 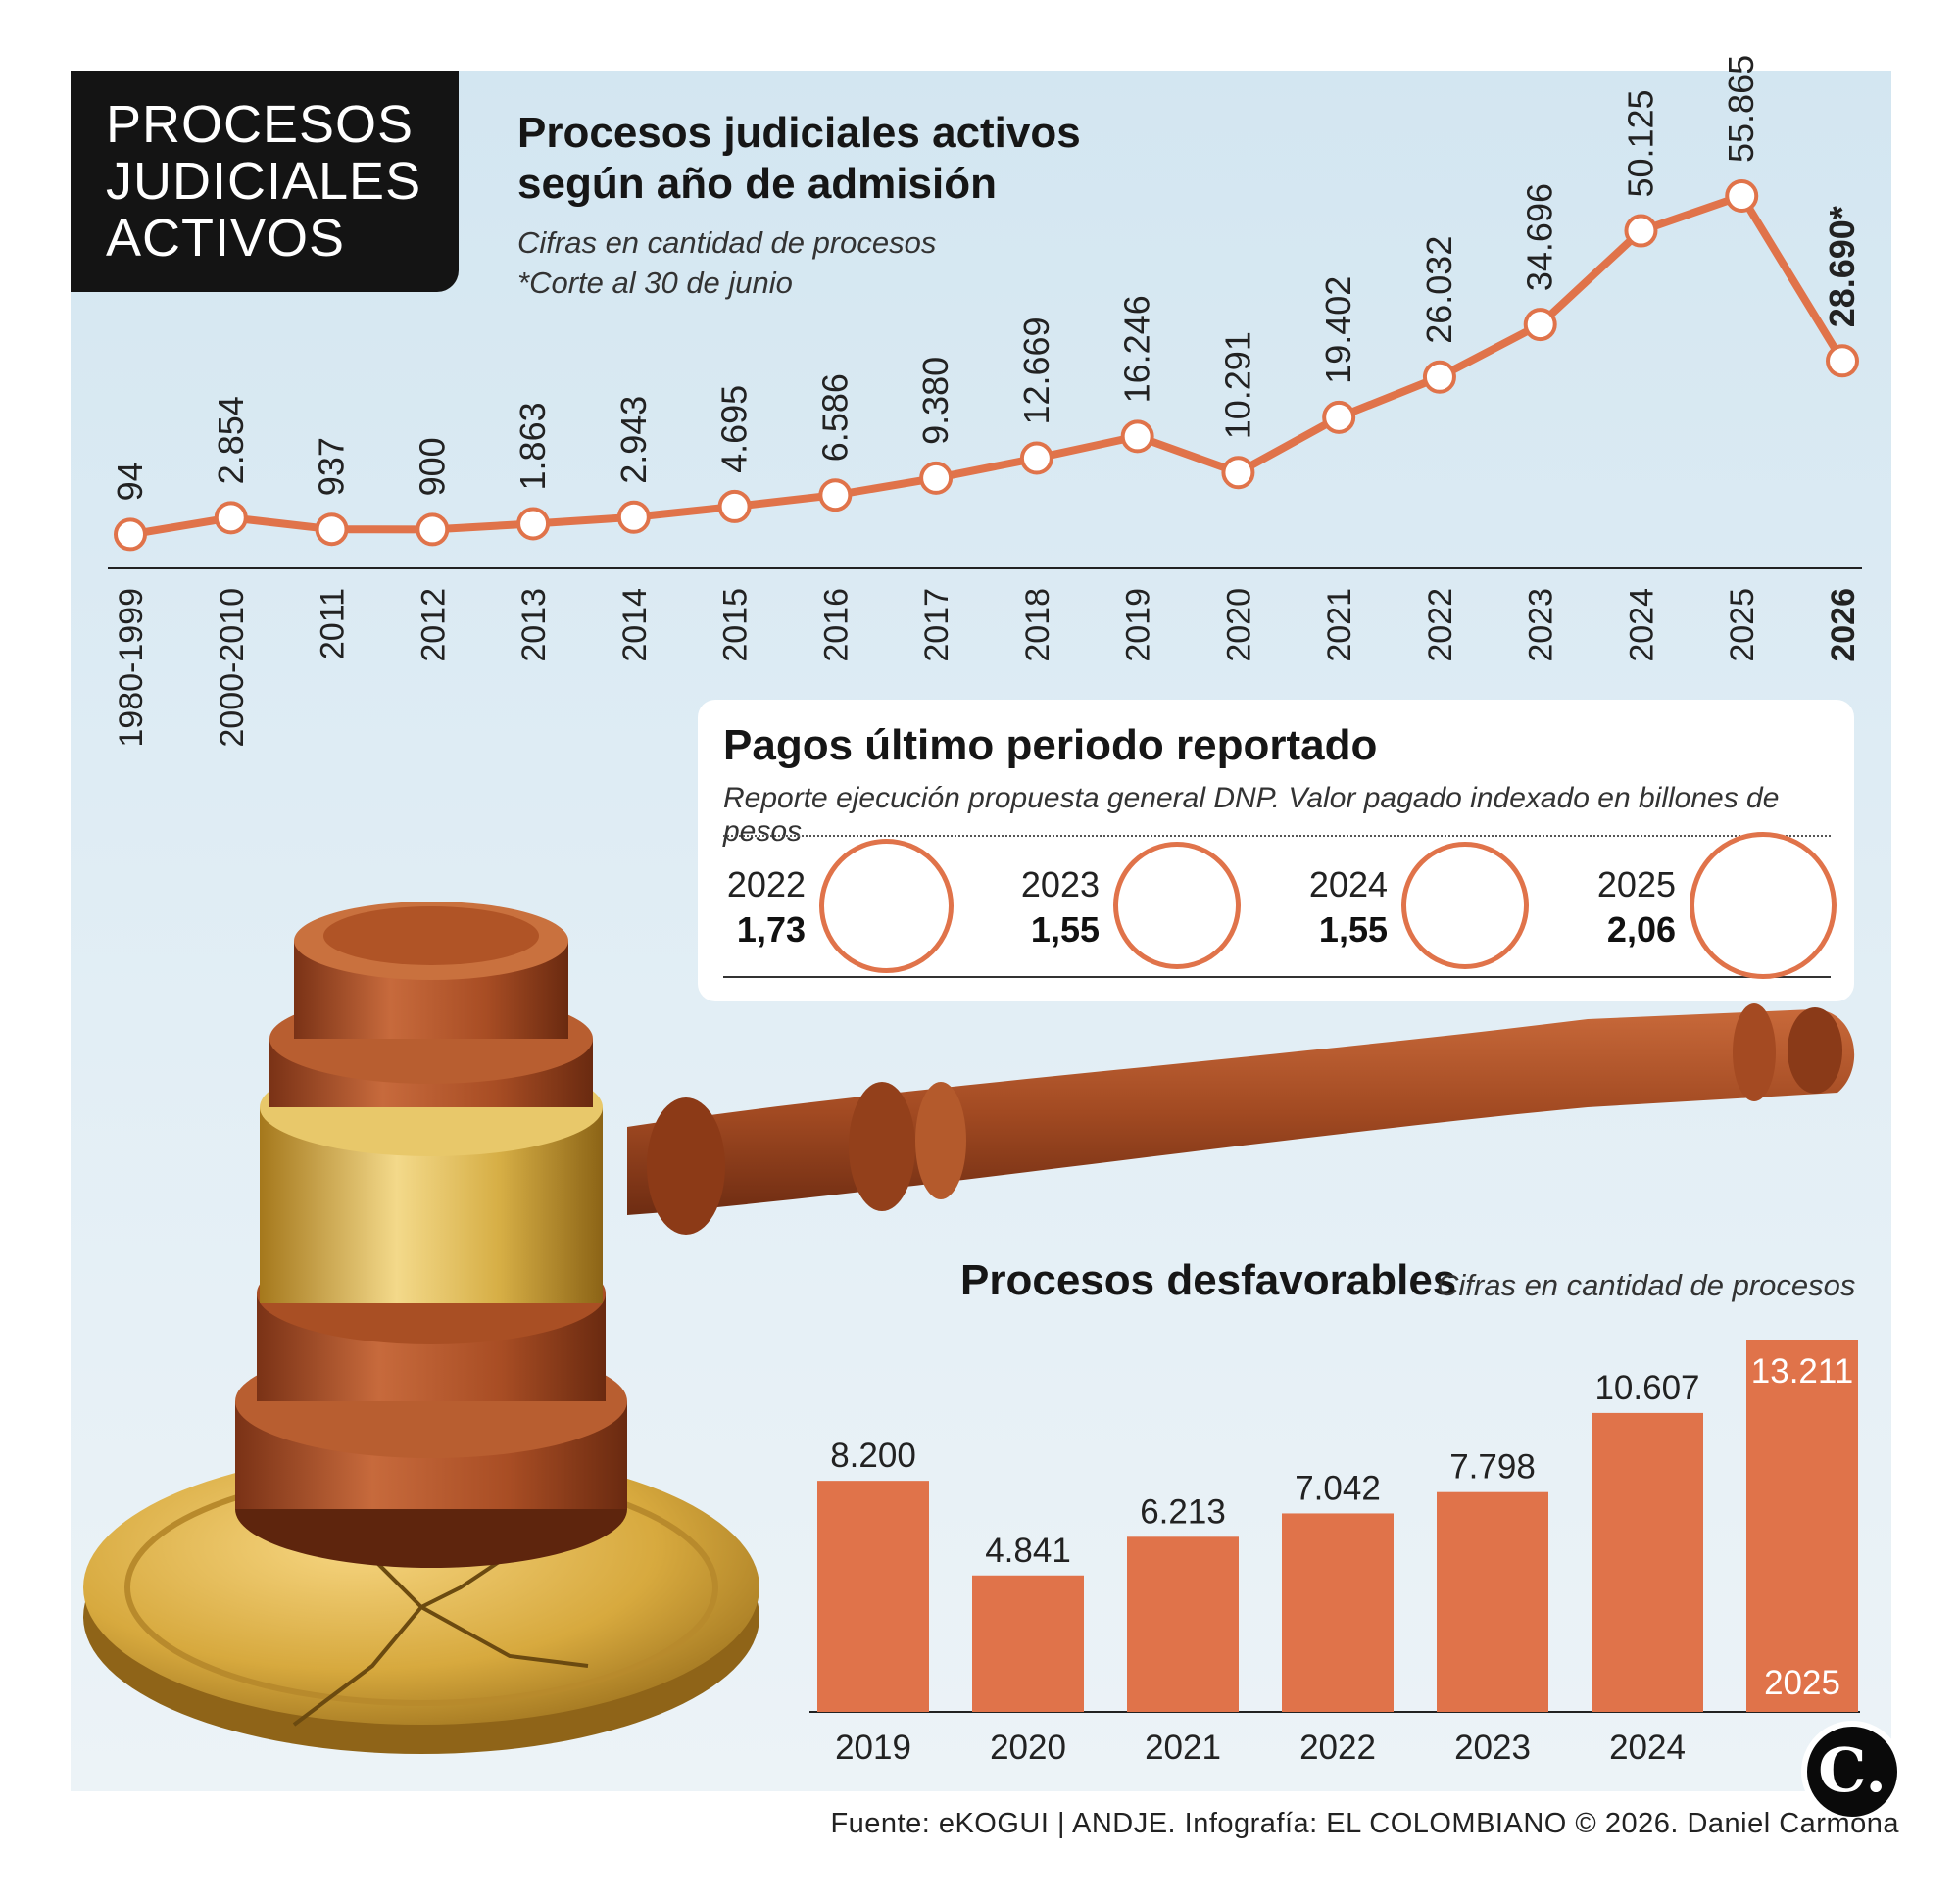 What do you see at coordinates (1440, 625) in the screenshot?
I see `line-tick-label: 2022` at bounding box center [1440, 625].